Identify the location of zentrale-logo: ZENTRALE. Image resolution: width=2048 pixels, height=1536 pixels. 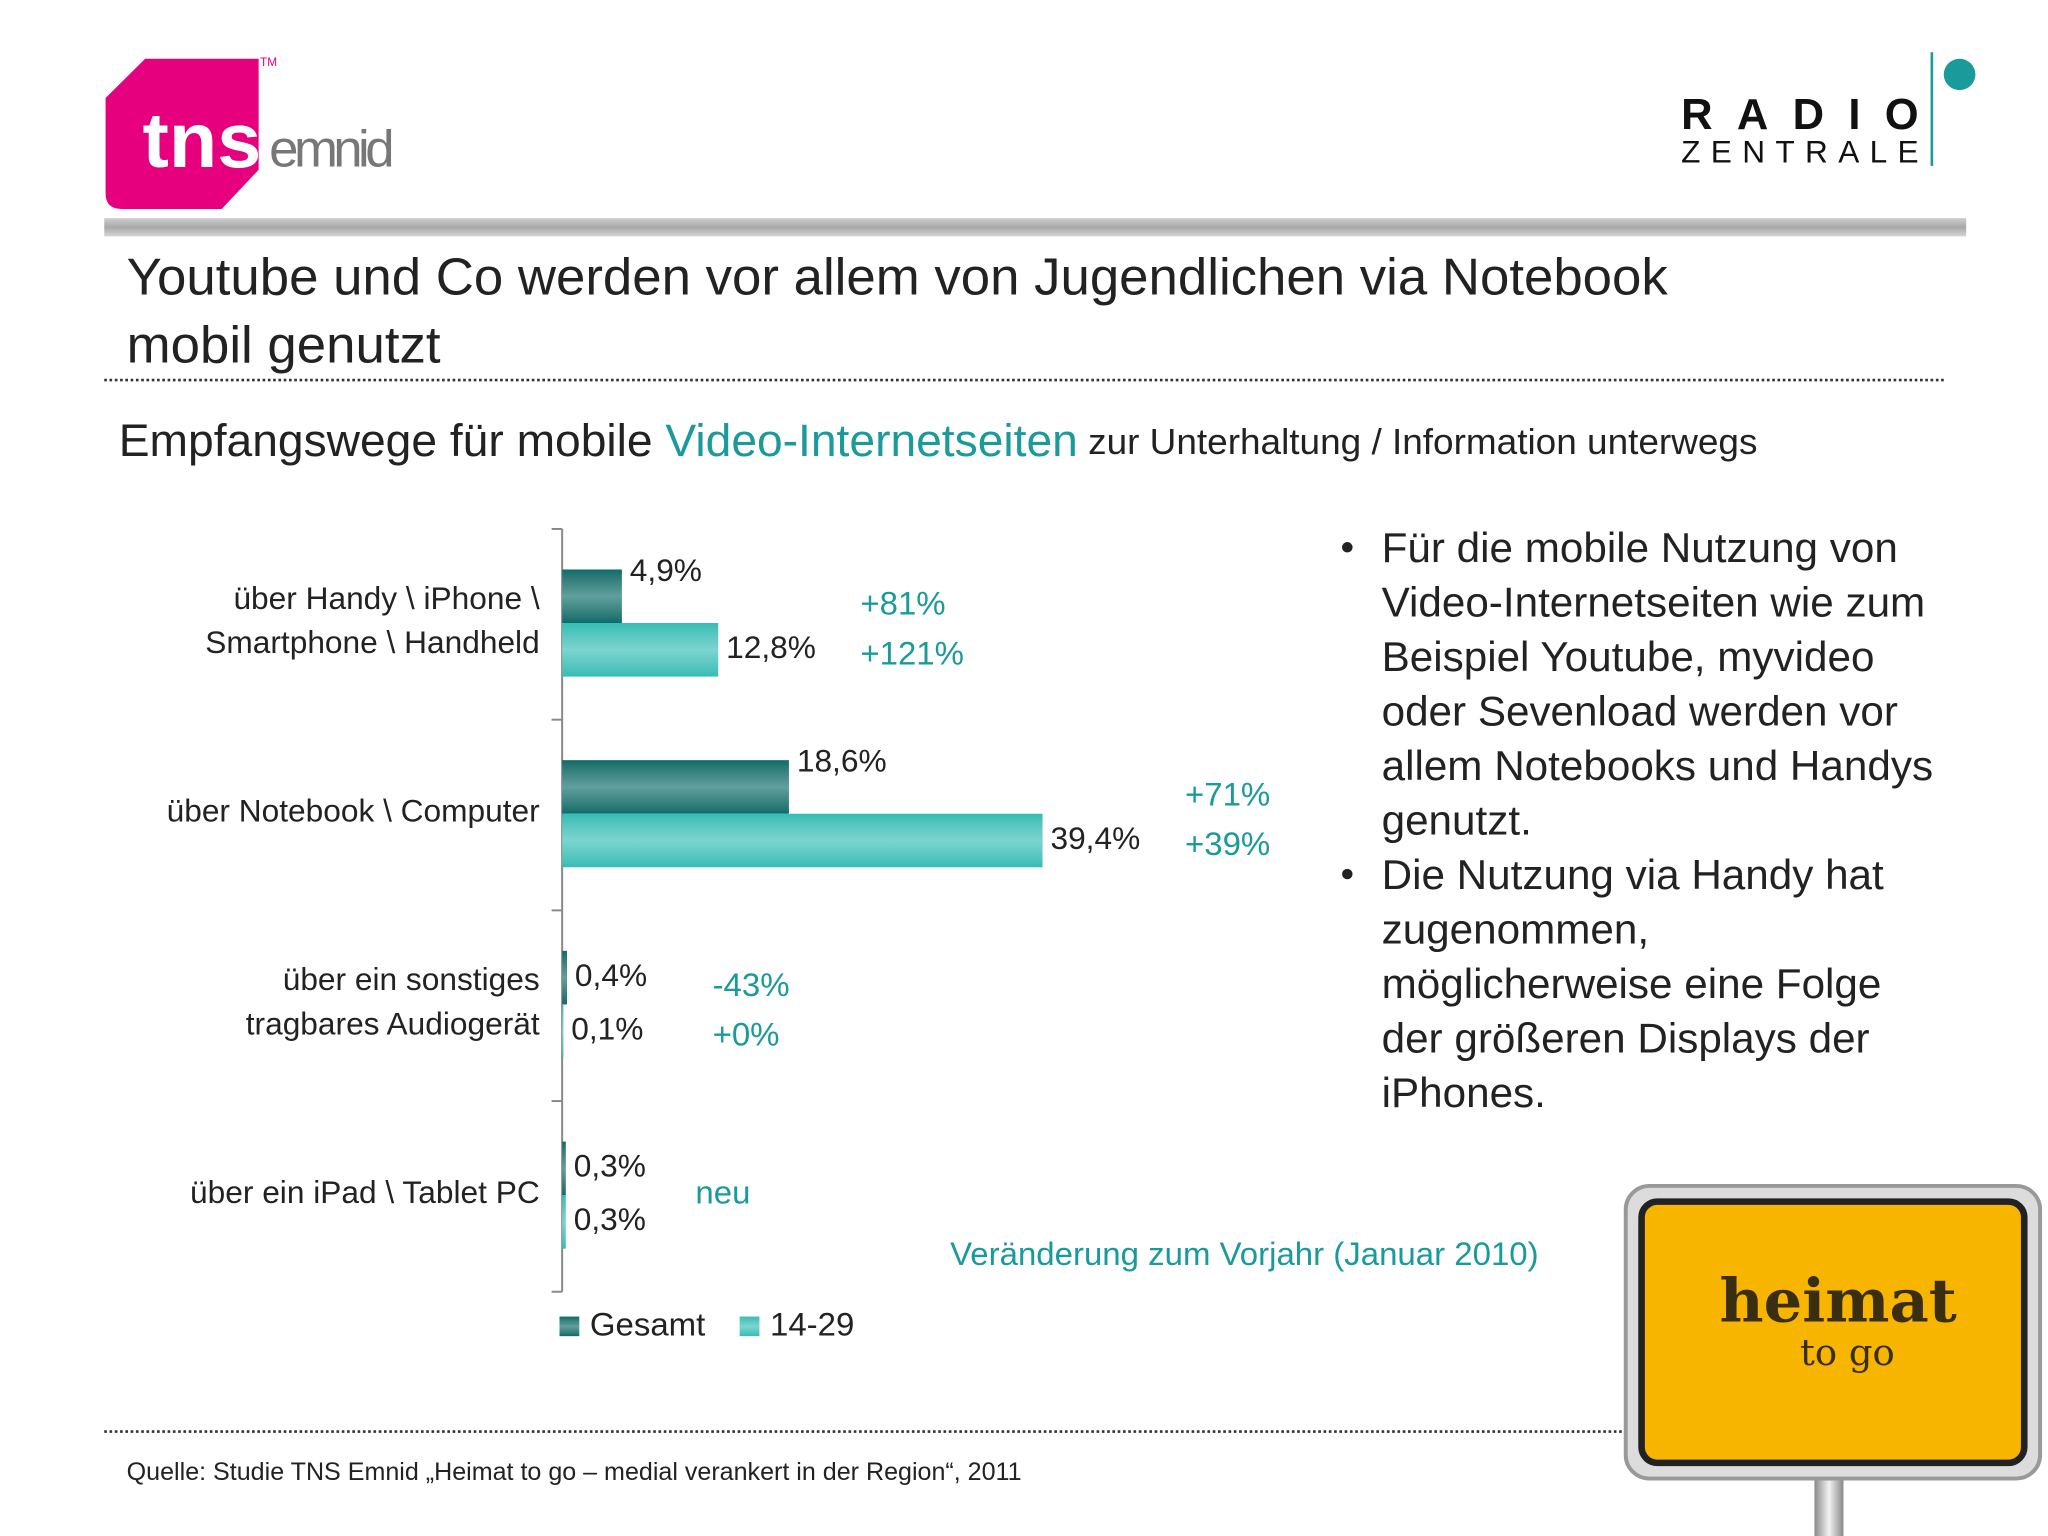
(1800, 152).